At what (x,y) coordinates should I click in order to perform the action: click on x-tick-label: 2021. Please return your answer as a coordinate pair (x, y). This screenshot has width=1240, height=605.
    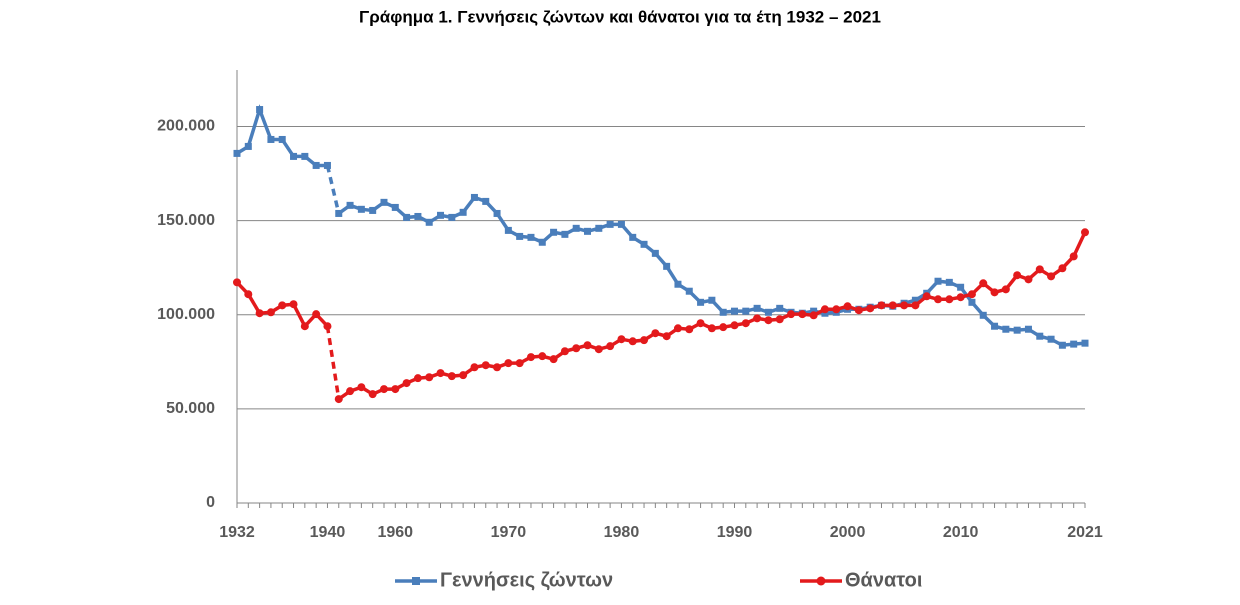
    Looking at the image, I should click on (1085, 532).